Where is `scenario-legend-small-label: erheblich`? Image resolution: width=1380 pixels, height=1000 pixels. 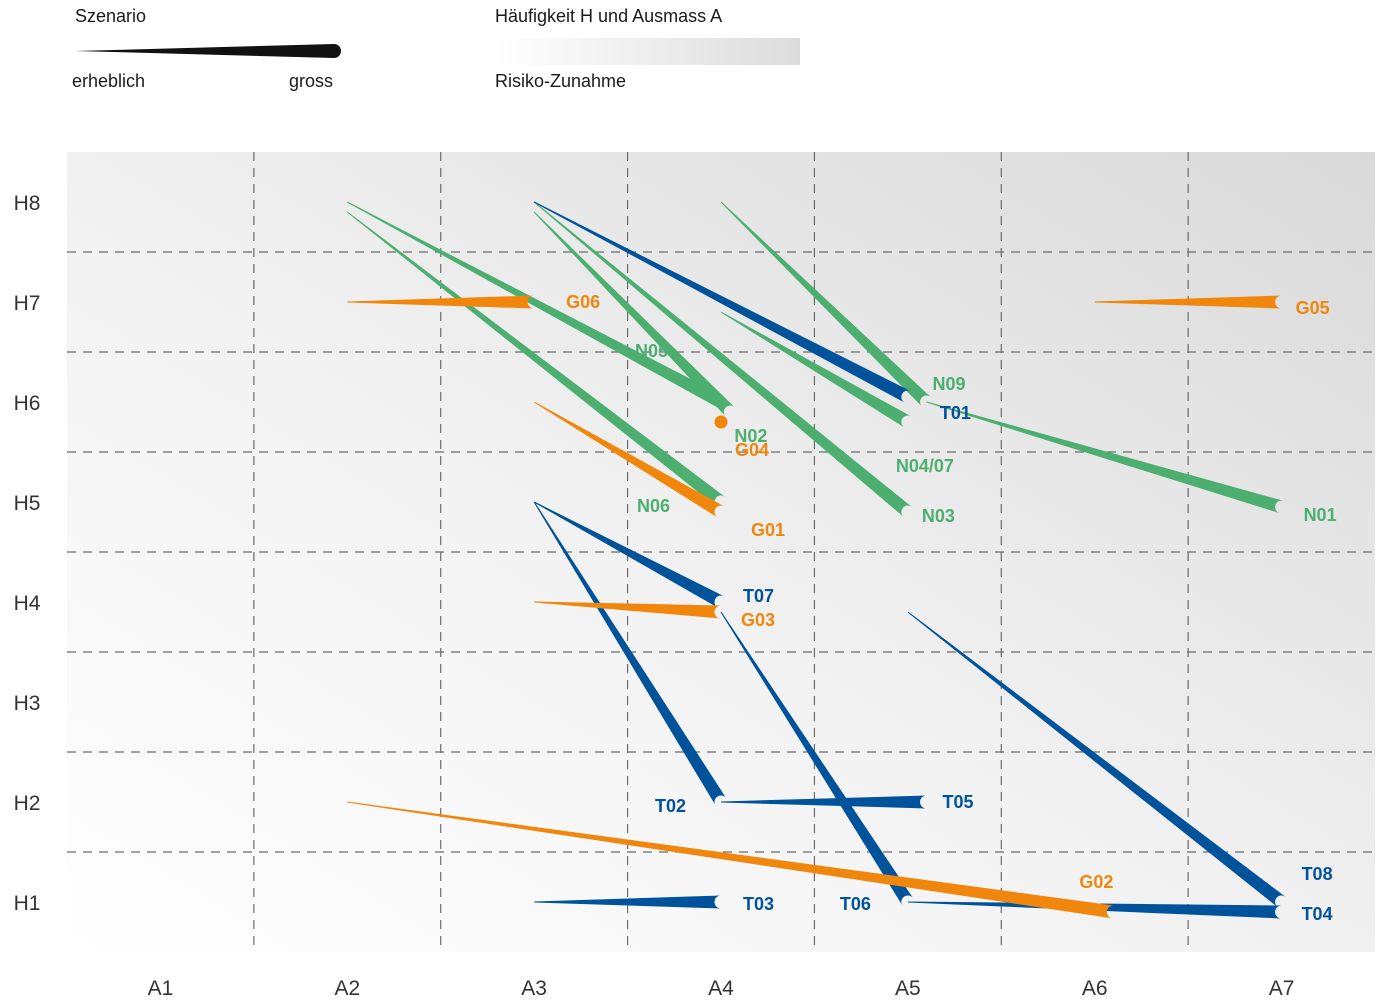 scenario-legend-small-label: erheblich is located at coordinates (109, 81).